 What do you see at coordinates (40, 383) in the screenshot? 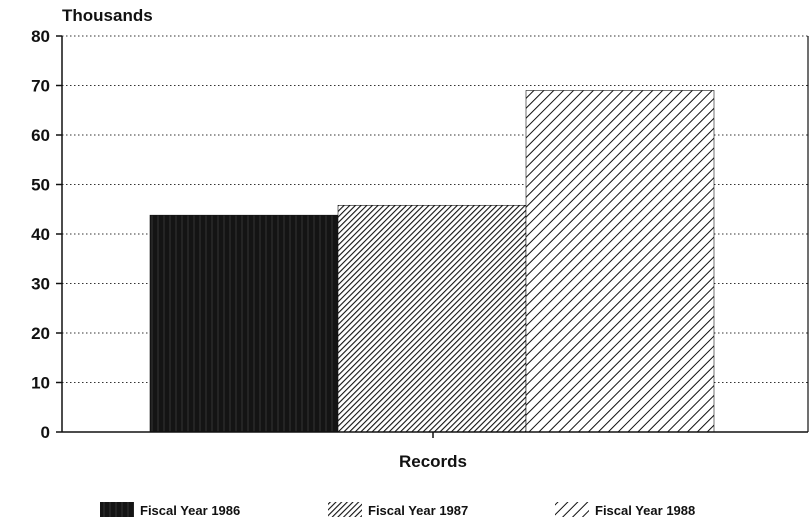
I see `y-tick-label: 10` at bounding box center [40, 383].